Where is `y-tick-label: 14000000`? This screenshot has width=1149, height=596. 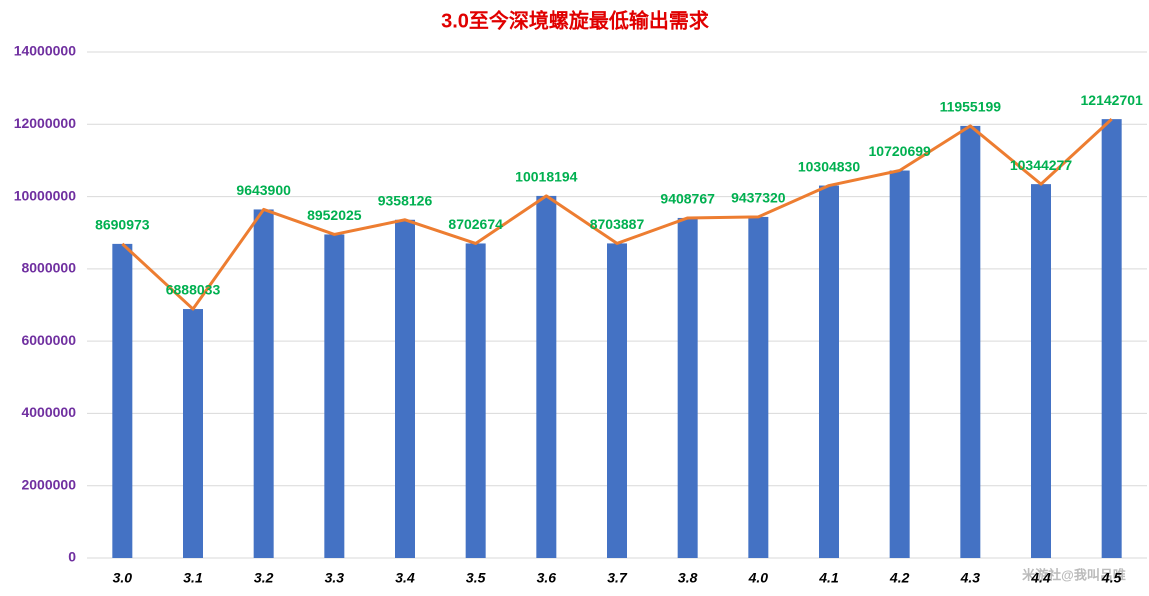 y-tick-label: 14000000 is located at coordinates (45, 51).